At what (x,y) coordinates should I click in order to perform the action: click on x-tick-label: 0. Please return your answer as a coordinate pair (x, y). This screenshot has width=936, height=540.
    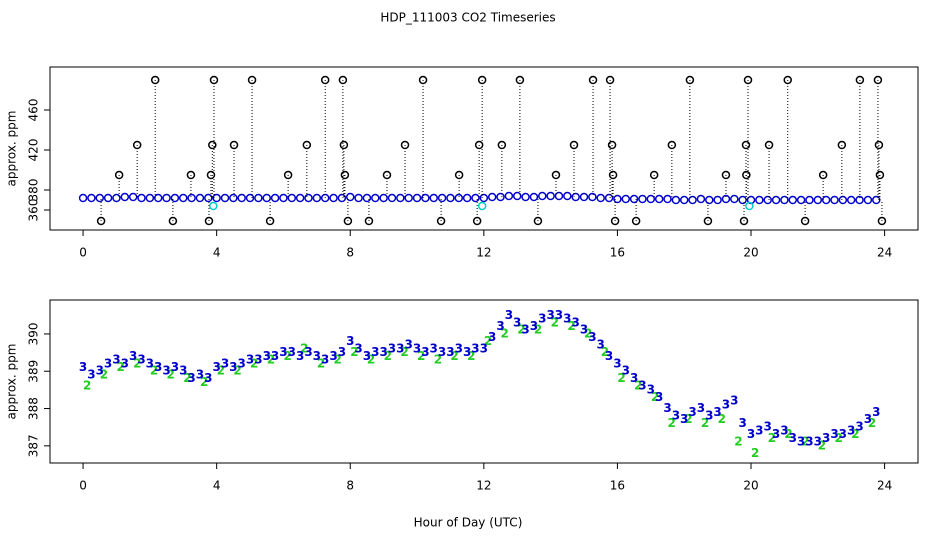
    Looking at the image, I should click on (83, 486).